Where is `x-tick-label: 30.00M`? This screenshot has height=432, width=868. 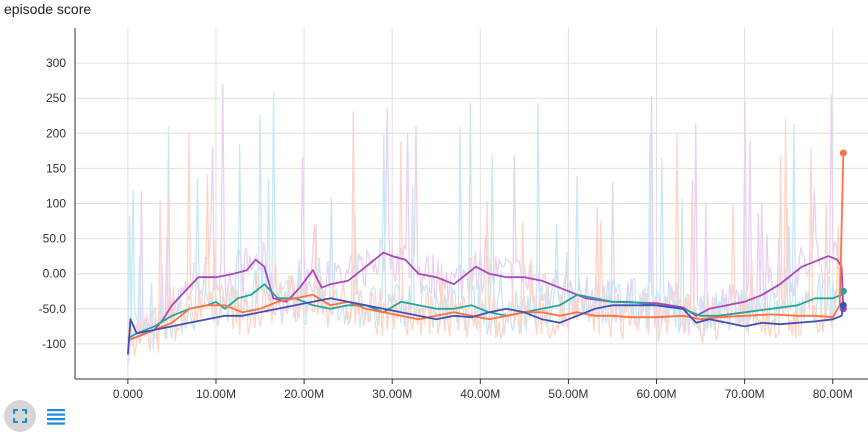
x-tick-label: 30.00M is located at coordinates (392, 393).